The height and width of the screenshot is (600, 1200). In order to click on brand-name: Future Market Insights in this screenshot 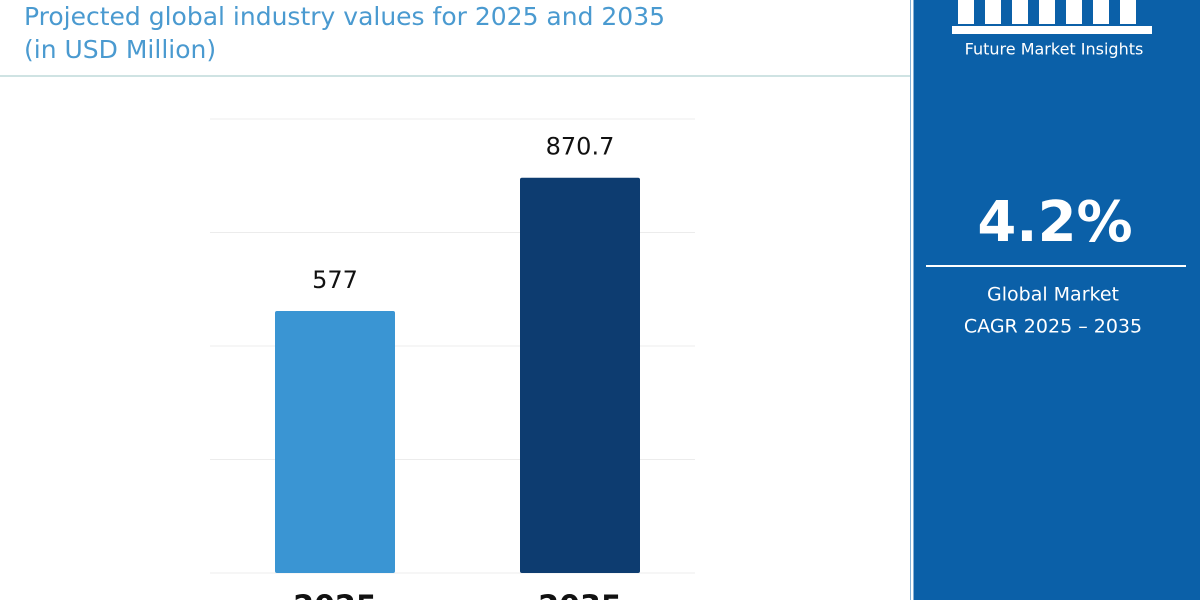, I will do `click(1054, 49)`.